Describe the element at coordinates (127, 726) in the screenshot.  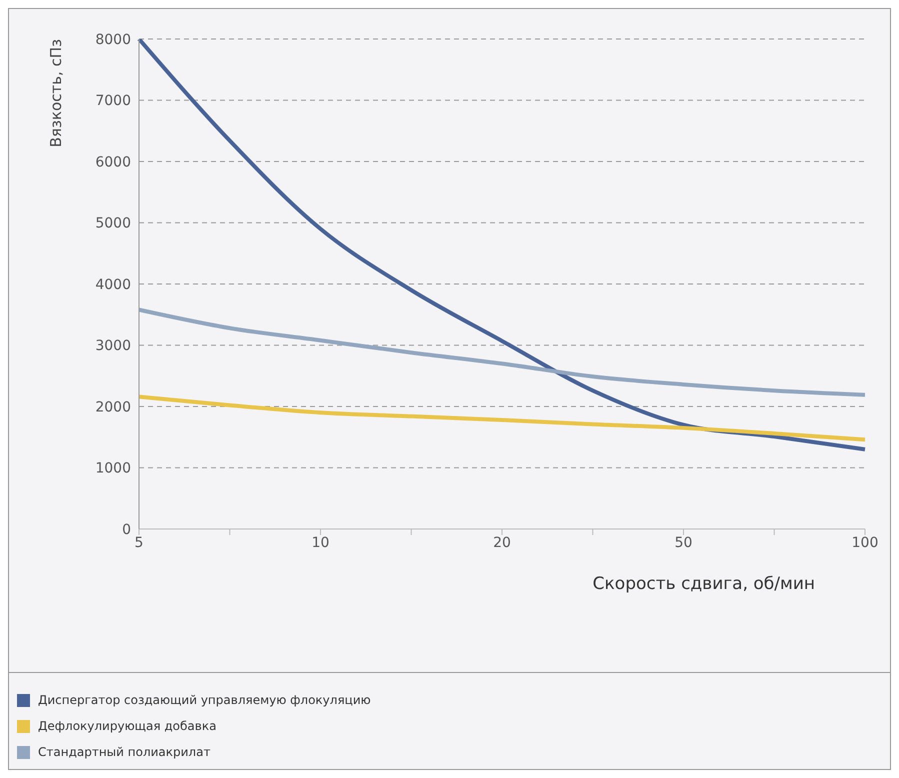
I see `legend-label: Дефлокулирующая добавка` at that location.